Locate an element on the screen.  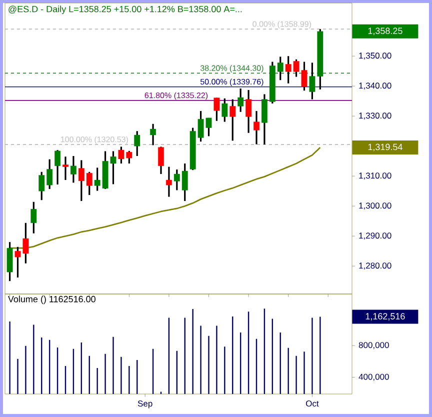
ref-line-label: 0.00% (1358.99) is located at coordinates (281, 24).